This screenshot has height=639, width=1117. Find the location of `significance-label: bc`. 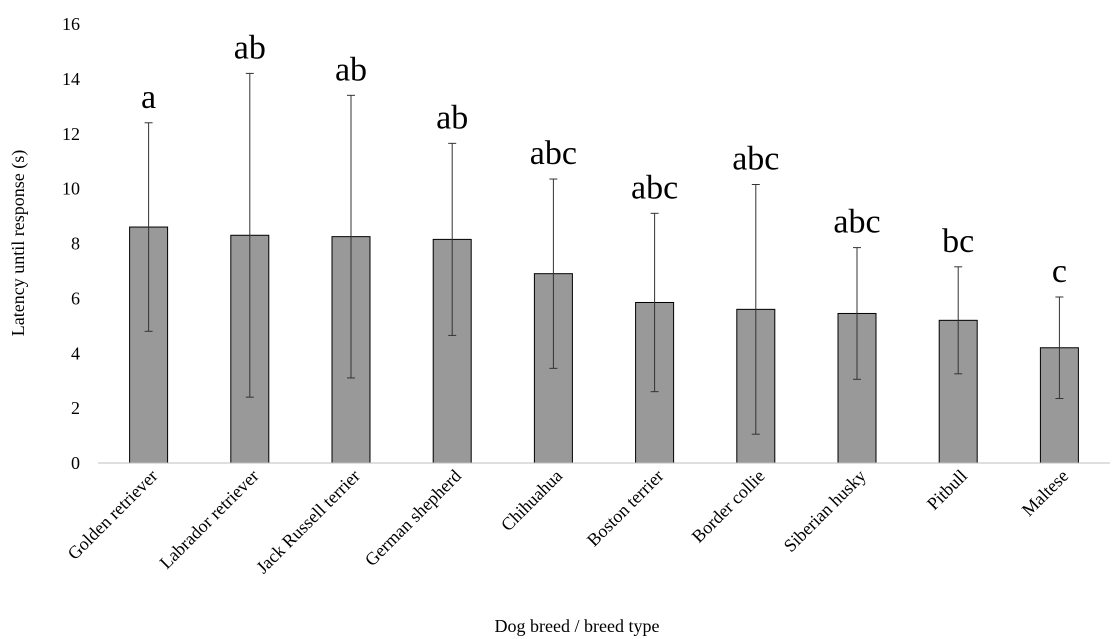

significance-label: bc is located at coordinates (958, 241).